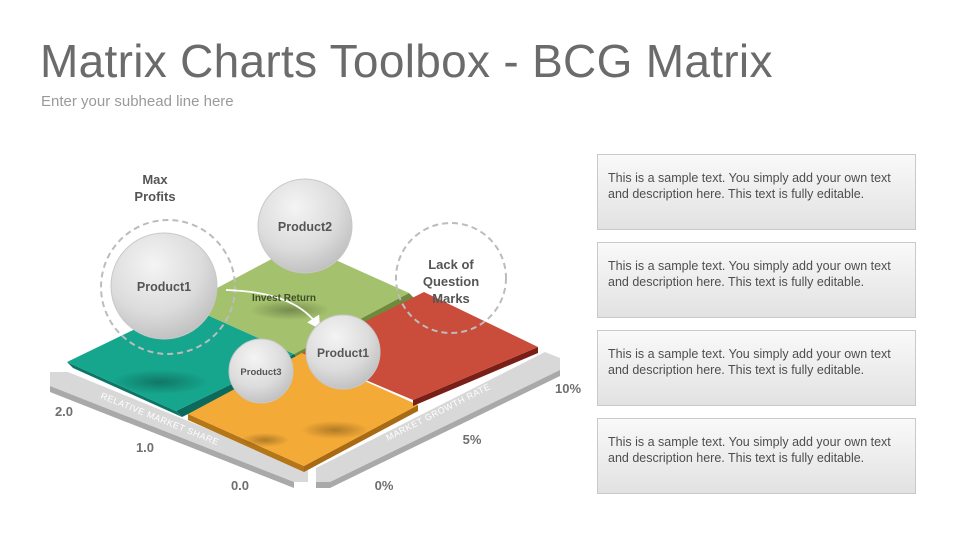 The height and width of the screenshot is (540, 960). I want to click on bubble-label-product2: Product2, so click(305, 227).